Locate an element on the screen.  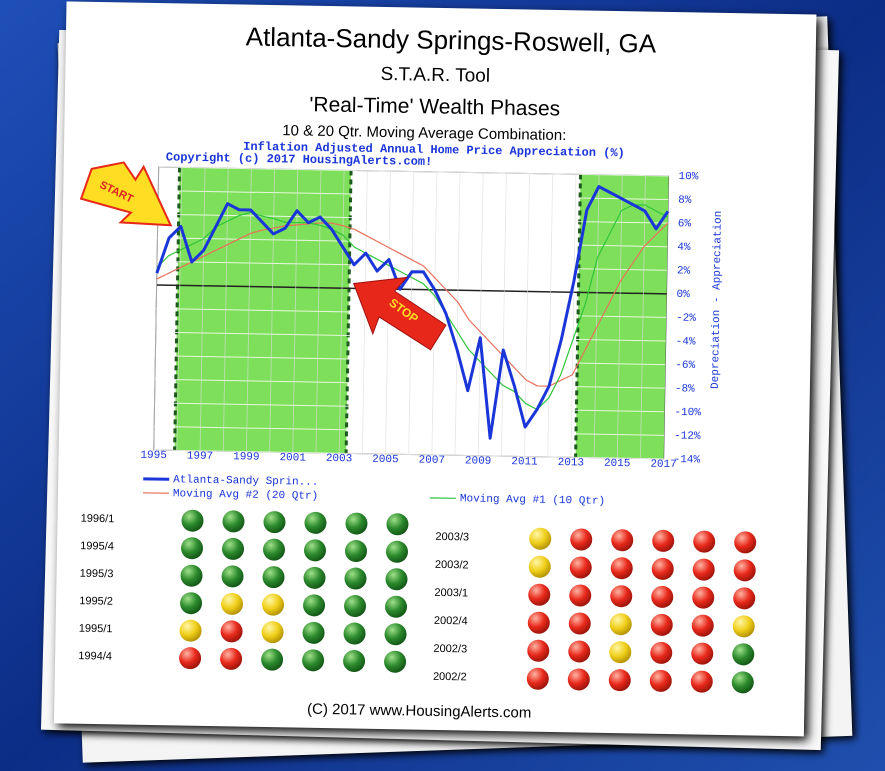
y-tick-label: 6% is located at coordinates (685, 224).